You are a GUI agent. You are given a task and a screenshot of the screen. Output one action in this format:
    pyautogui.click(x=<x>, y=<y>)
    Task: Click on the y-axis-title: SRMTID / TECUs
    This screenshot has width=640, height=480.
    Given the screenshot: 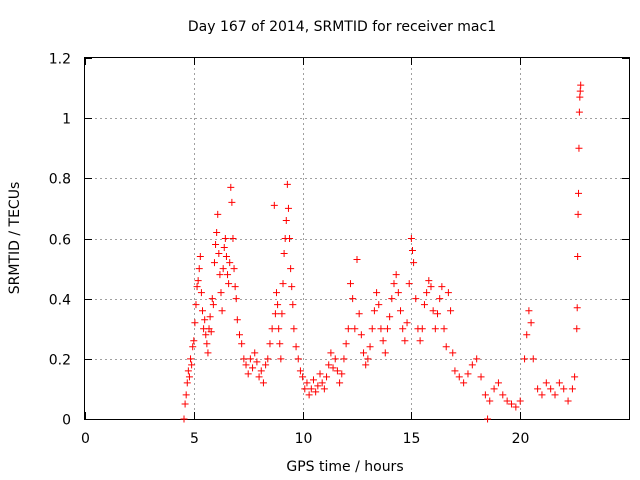 What is the action you would take?
    pyautogui.click(x=15, y=238)
    